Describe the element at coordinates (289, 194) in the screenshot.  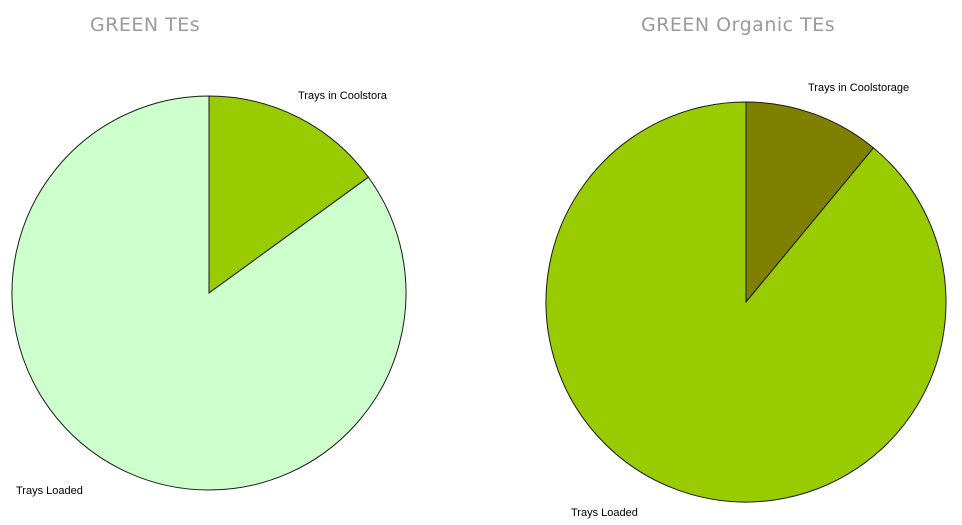
I see `pie-slice-trays-in-coolstora` at that location.